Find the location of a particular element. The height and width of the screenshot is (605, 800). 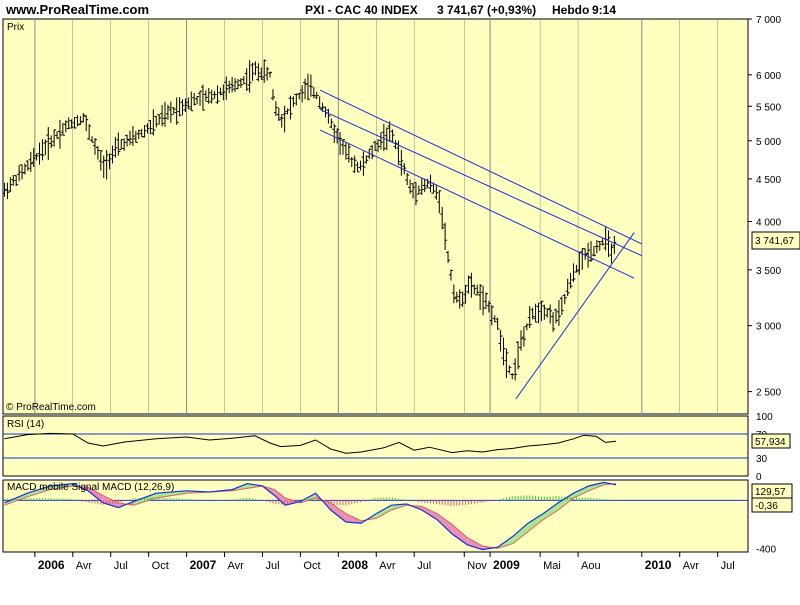

rsi-value-box is located at coordinates (771, 441).